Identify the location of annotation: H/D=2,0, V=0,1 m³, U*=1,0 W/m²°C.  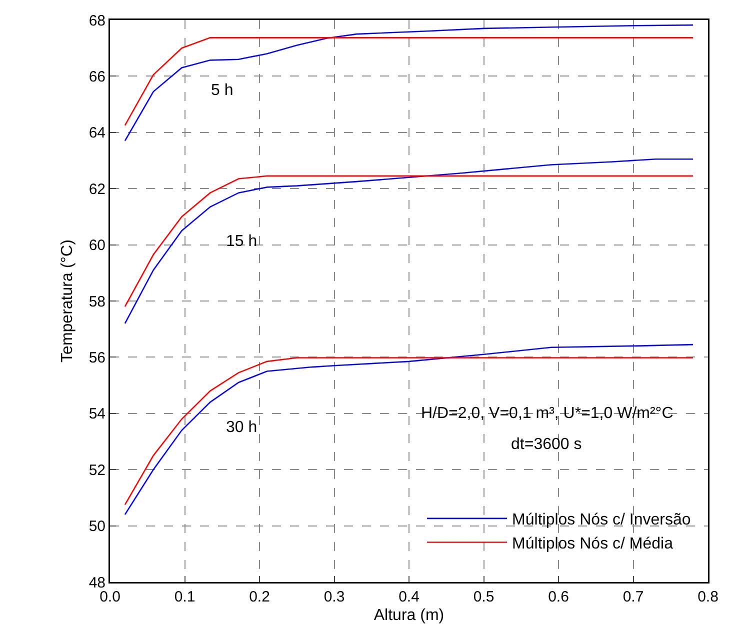
(547, 413).